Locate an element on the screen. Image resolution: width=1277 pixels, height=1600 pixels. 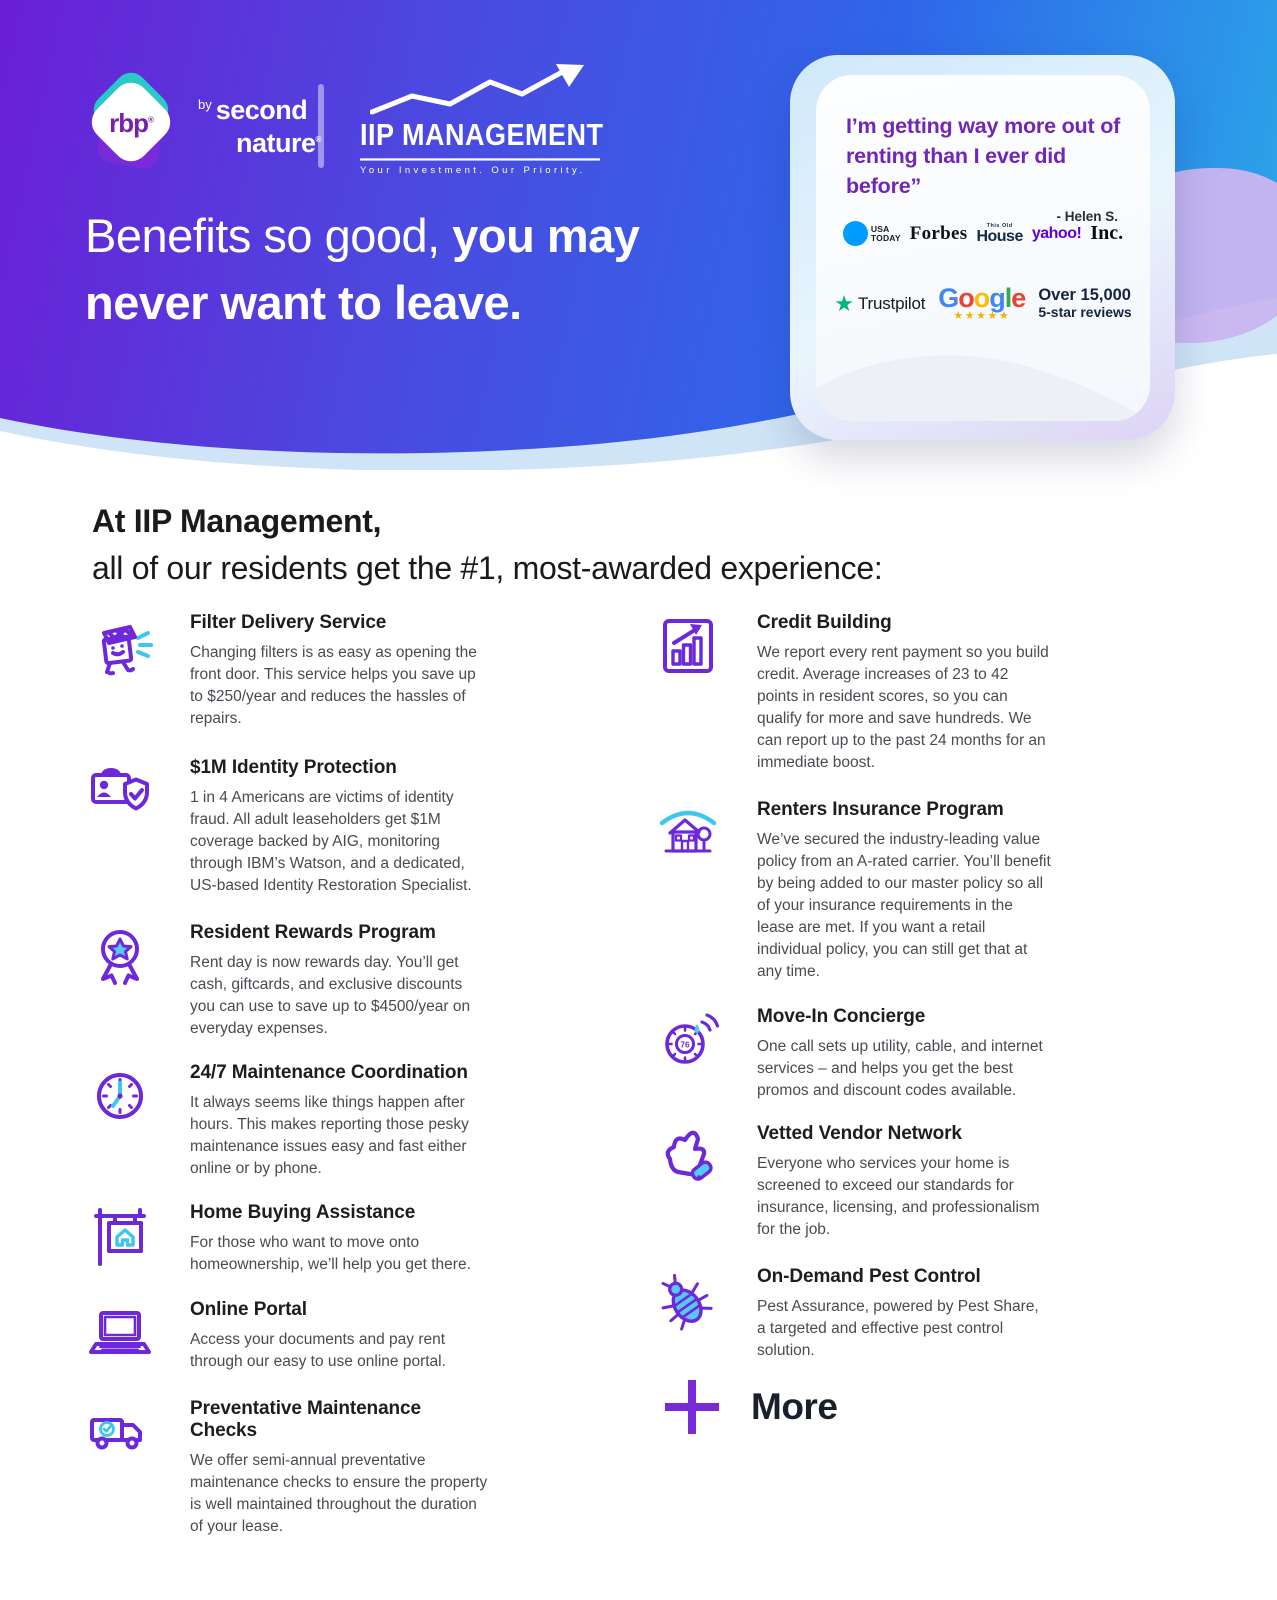
inc-logo: Inc. is located at coordinates (1107, 233).